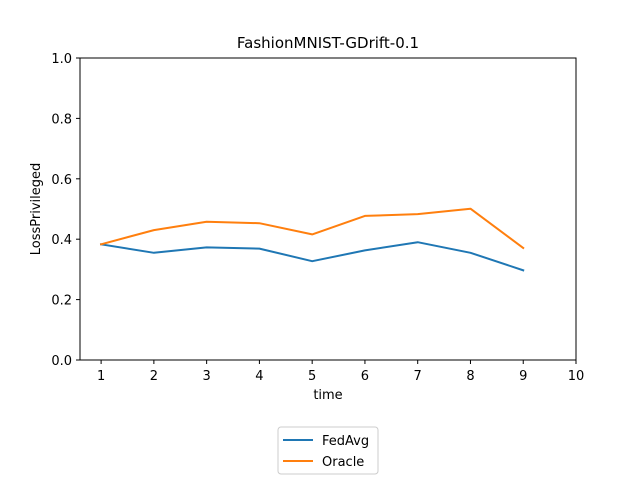  Describe the element at coordinates (206, 376) in the screenshot. I see `x-tick-label: 3` at that location.